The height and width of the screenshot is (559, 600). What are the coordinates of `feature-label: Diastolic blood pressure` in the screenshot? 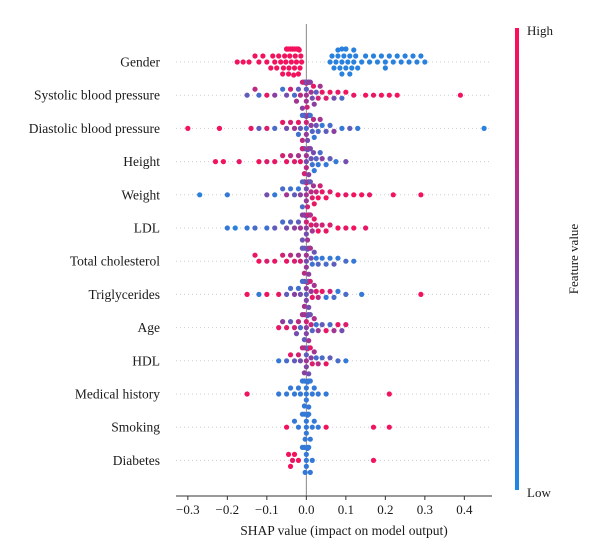 It's located at (94, 128).